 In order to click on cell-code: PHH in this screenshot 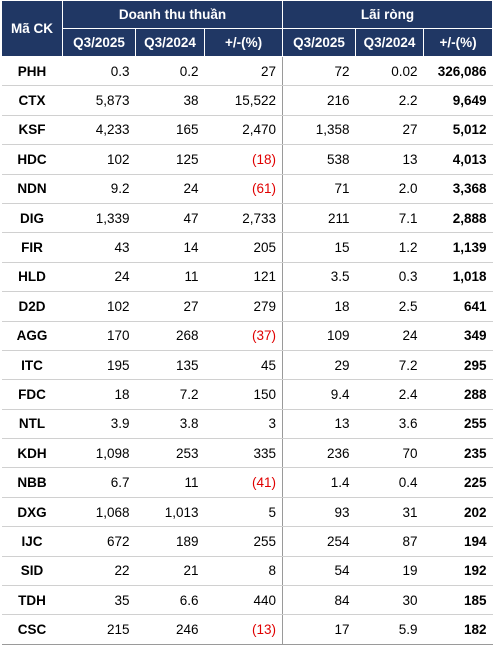, I will do `click(32, 71)`.